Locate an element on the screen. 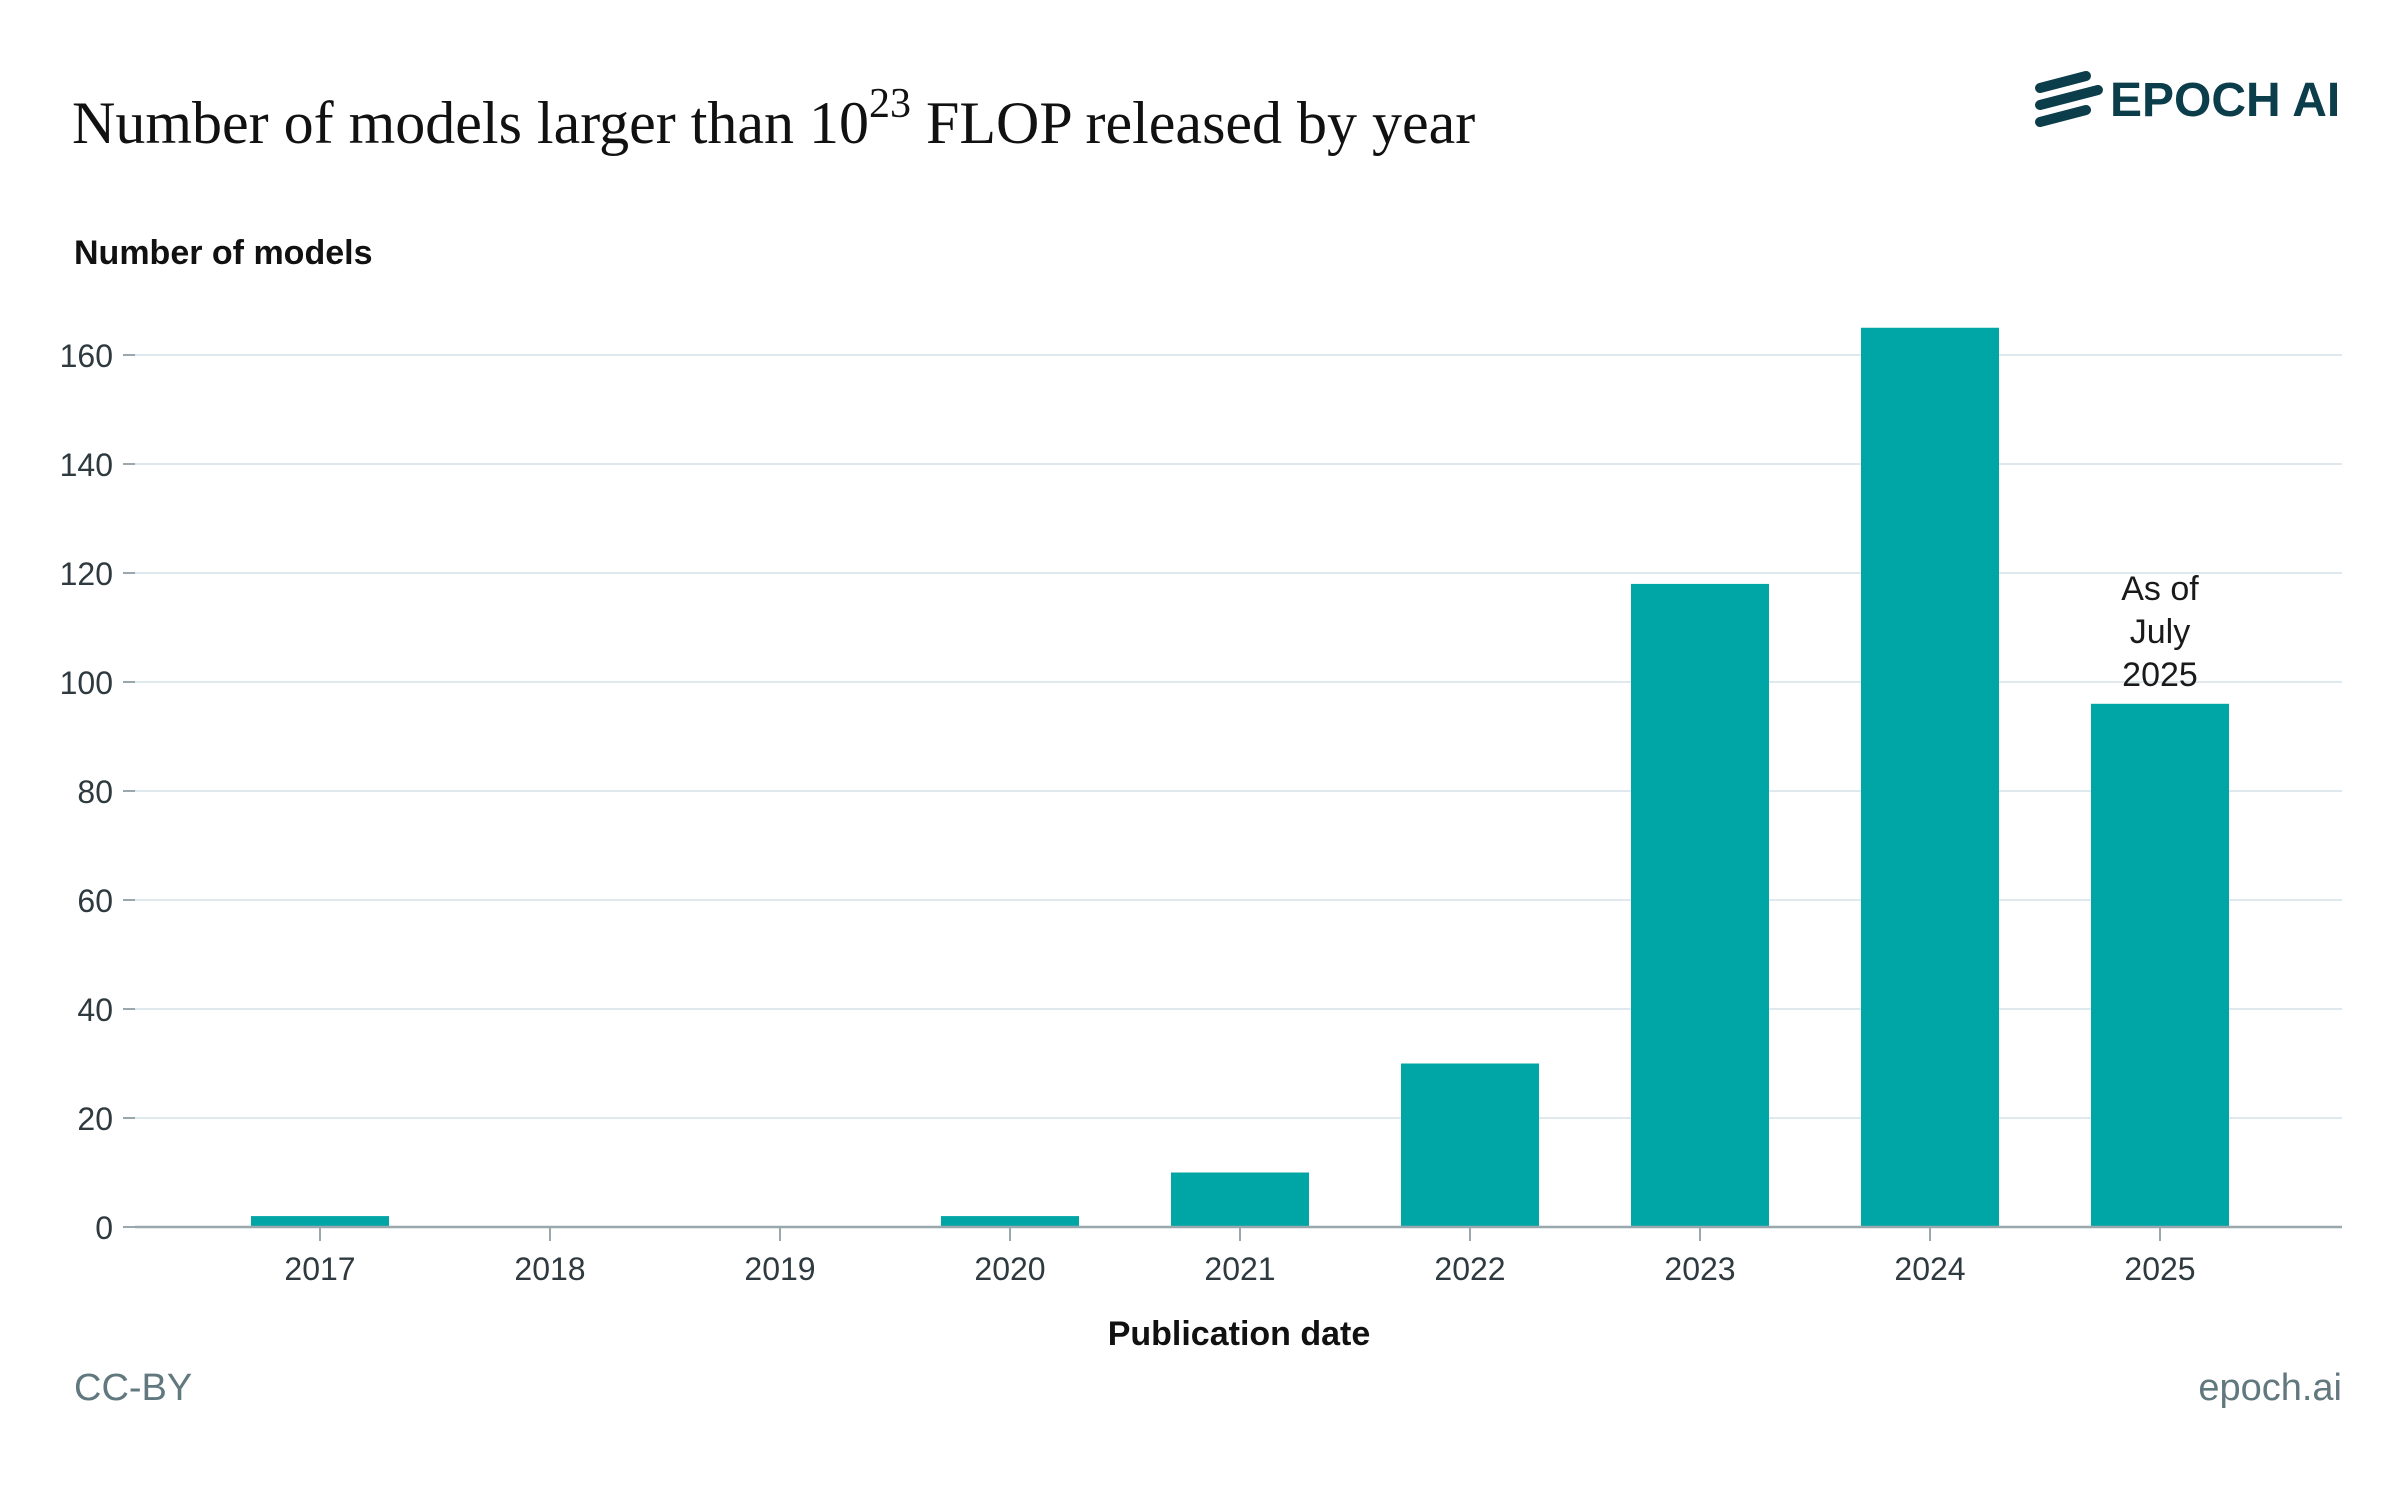  y-tick-label-60: 60 is located at coordinates (95, 901).